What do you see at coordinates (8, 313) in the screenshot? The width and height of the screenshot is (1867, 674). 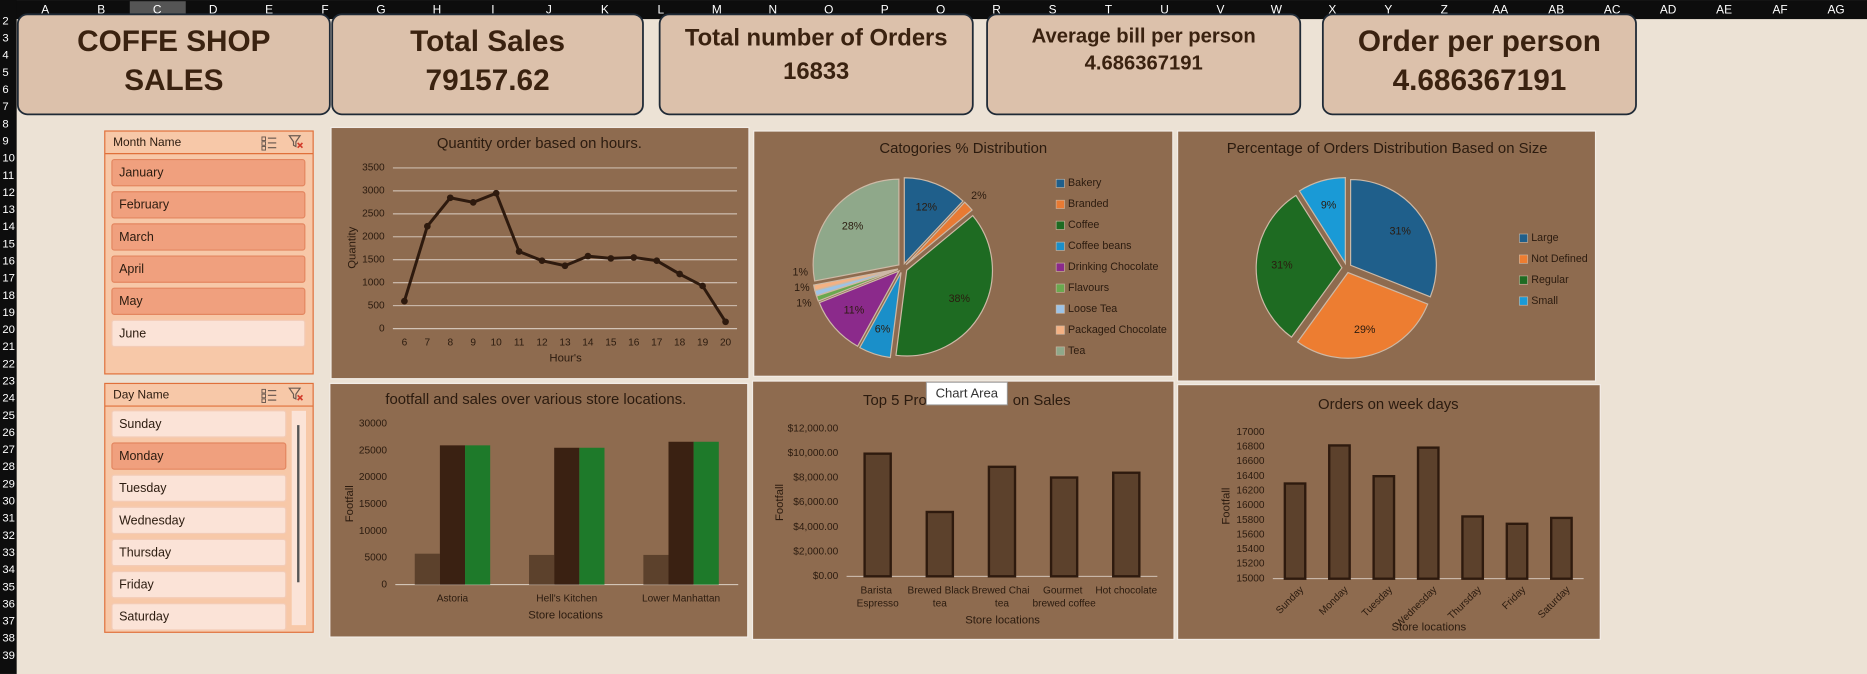 I see `row-header: 19` at bounding box center [8, 313].